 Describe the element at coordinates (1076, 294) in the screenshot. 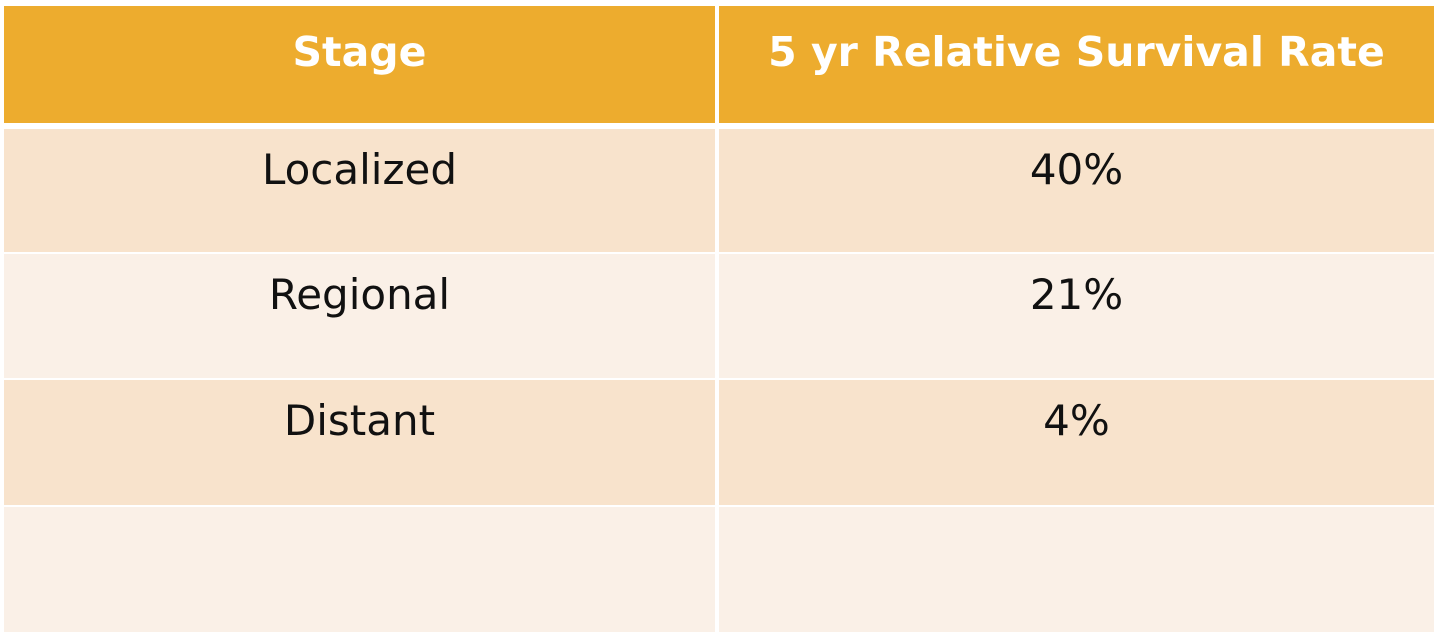

I see `cell-rate-text: 21%` at that location.